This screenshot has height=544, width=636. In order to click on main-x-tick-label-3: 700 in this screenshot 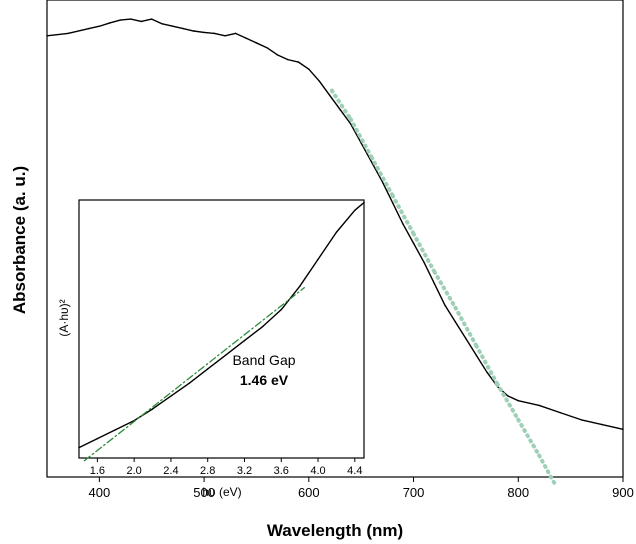, I will do `click(414, 492)`.